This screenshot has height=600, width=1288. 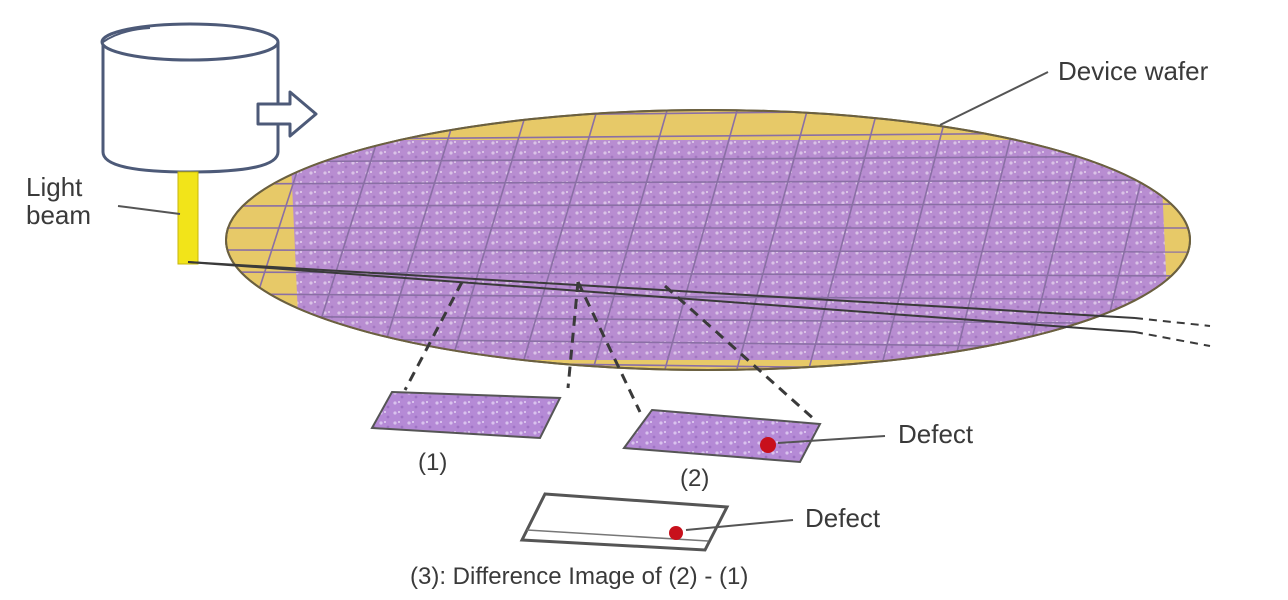 What do you see at coordinates (936, 434) in the screenshot?
I see `defect-2-label: Defect` at bounding box center [936, 434].